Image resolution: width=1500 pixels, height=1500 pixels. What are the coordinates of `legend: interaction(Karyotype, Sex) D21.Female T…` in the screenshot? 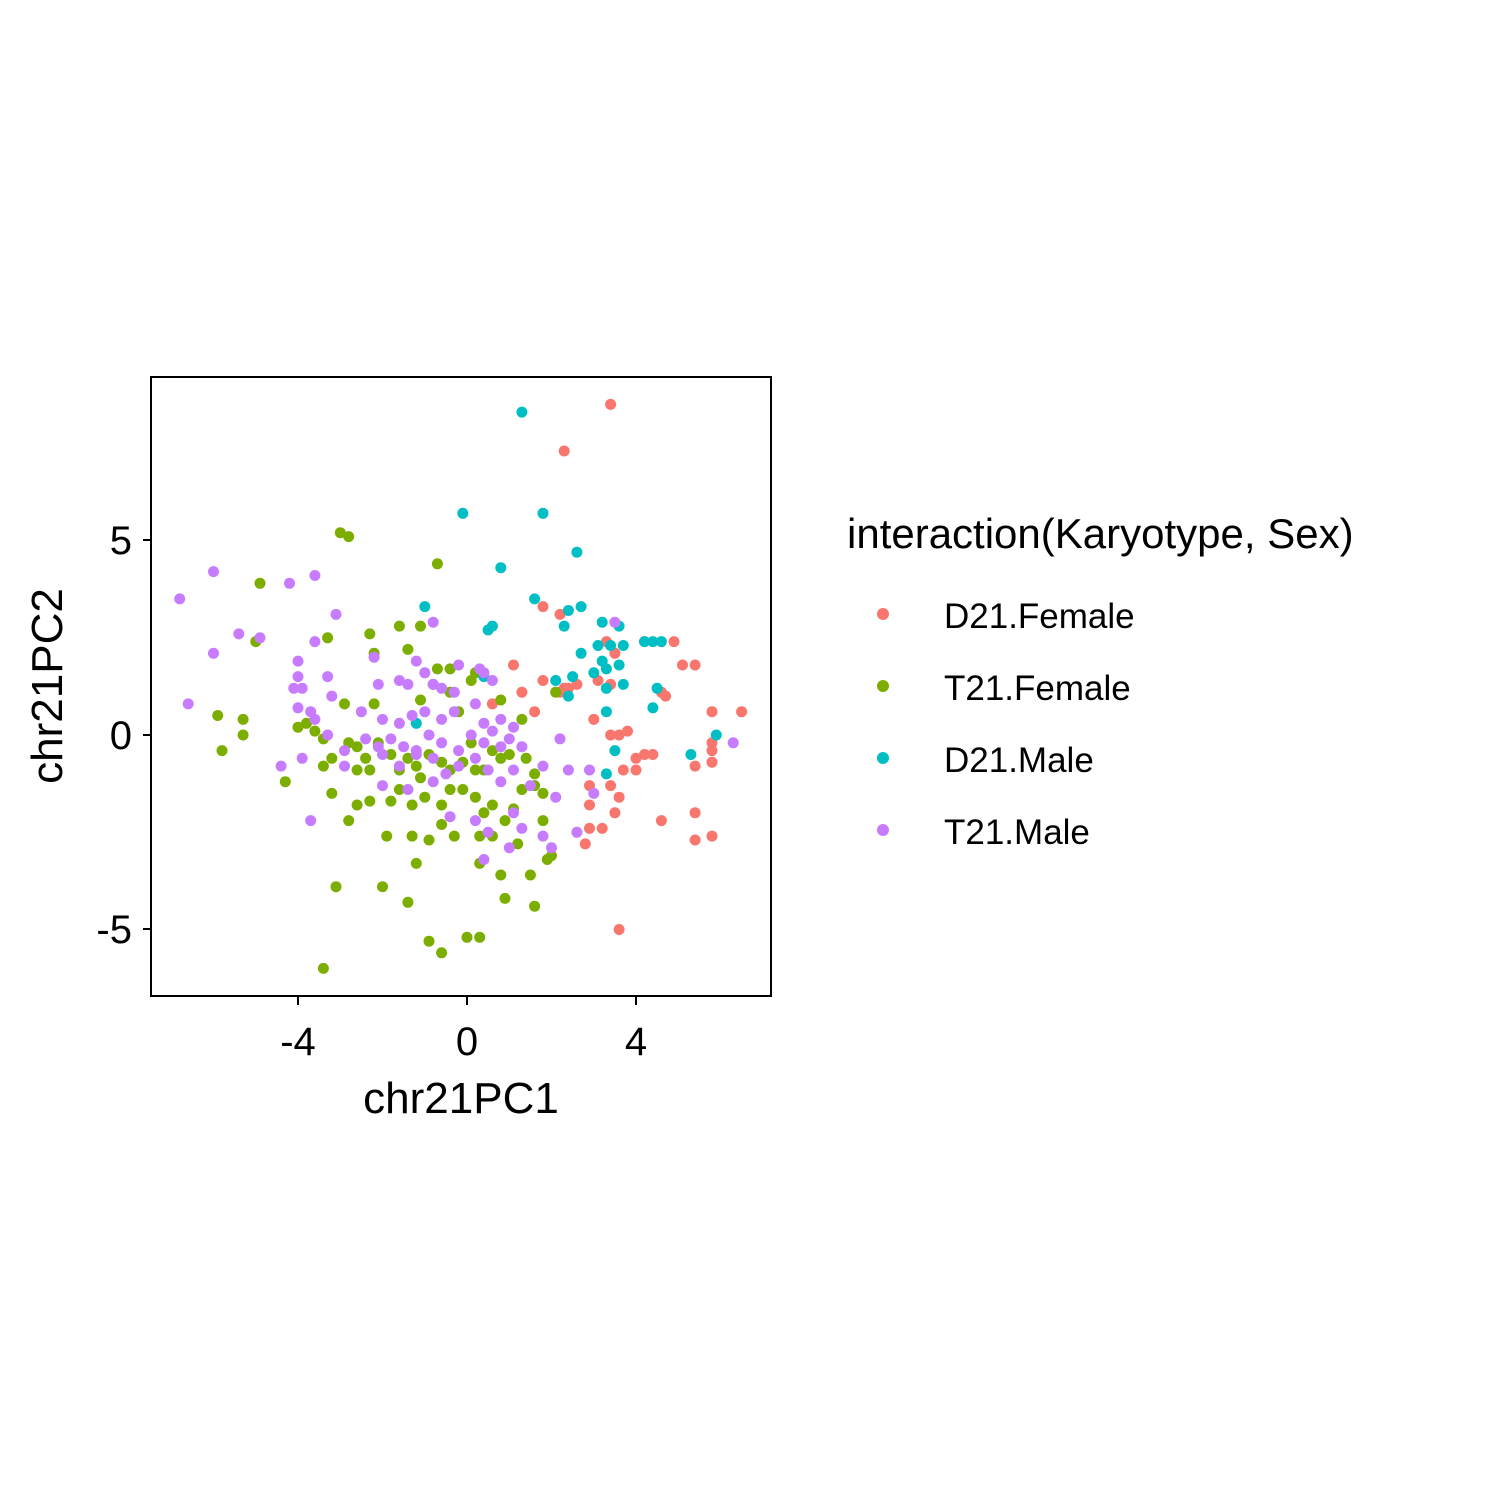 It's located at (1100, 681).